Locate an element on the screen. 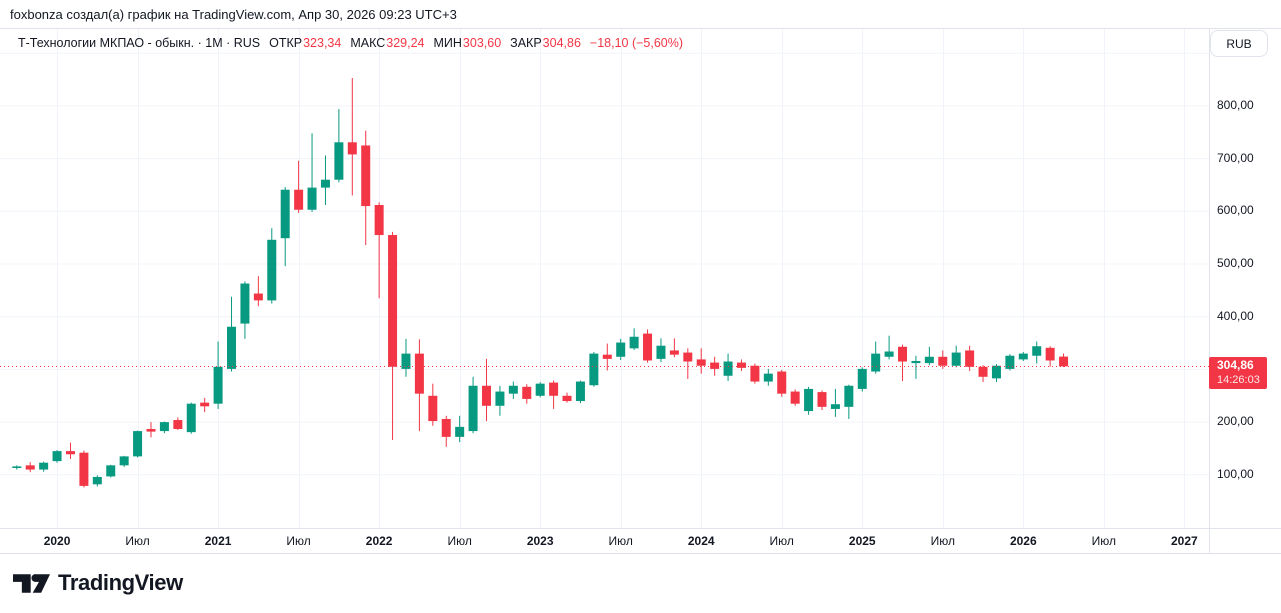 This screenshot has width=1281, height=613. countdown-timer: 14:26:03 is located at coordinates (1238, 380).